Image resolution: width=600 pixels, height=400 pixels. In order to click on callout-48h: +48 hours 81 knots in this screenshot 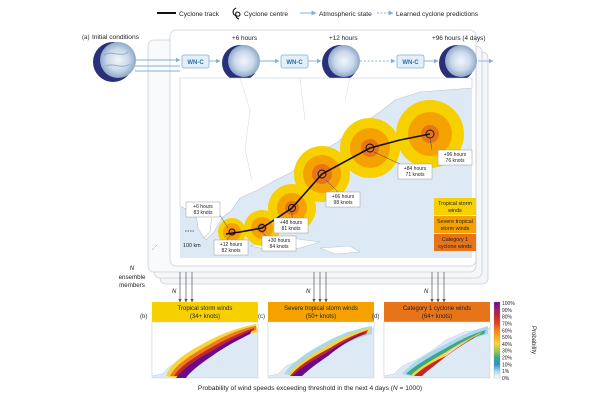, I will do `click(291, 225)`.